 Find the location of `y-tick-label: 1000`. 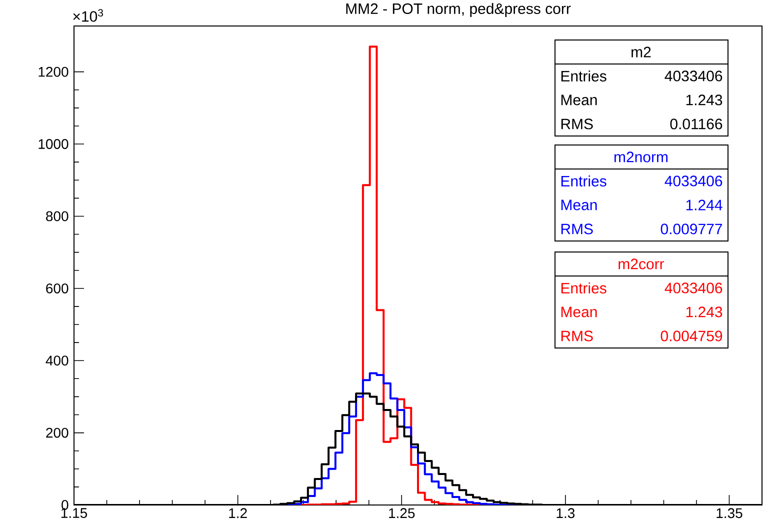

y-tick-label: 1000 is located at coordinates (53, 144).